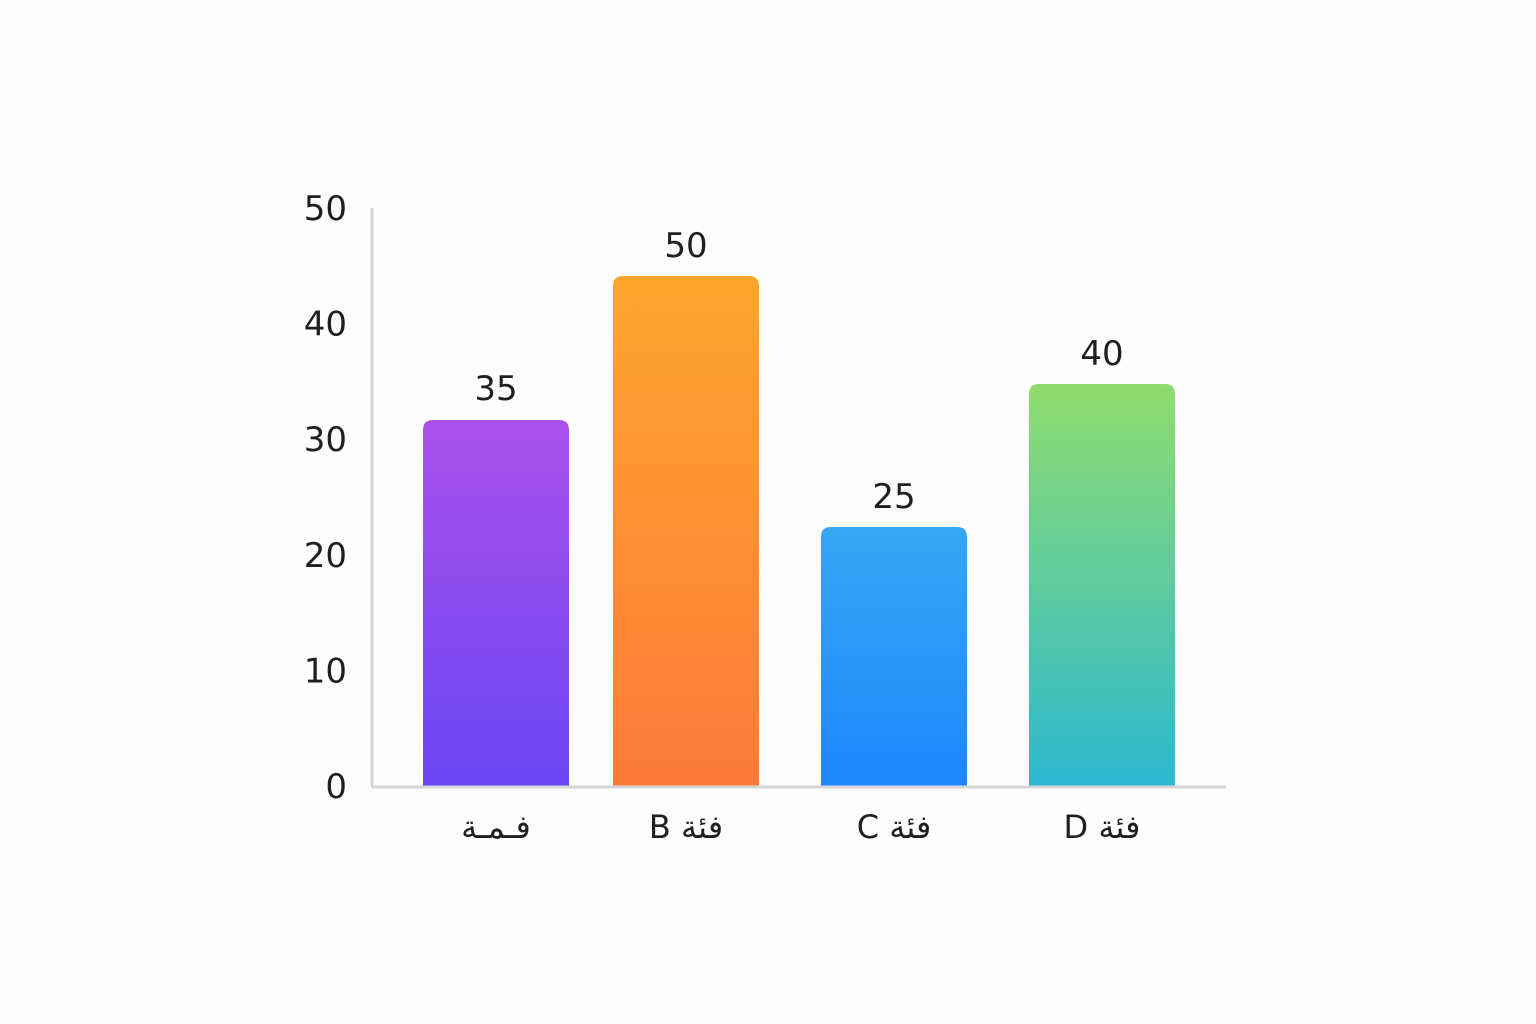 The image size is (1536, 1024). What do you see at coordinates (800, 827) in the screenshot?
I see `category-labels: فـمـة فئة B فئة C فئة D` at bounding box center [800, 827].